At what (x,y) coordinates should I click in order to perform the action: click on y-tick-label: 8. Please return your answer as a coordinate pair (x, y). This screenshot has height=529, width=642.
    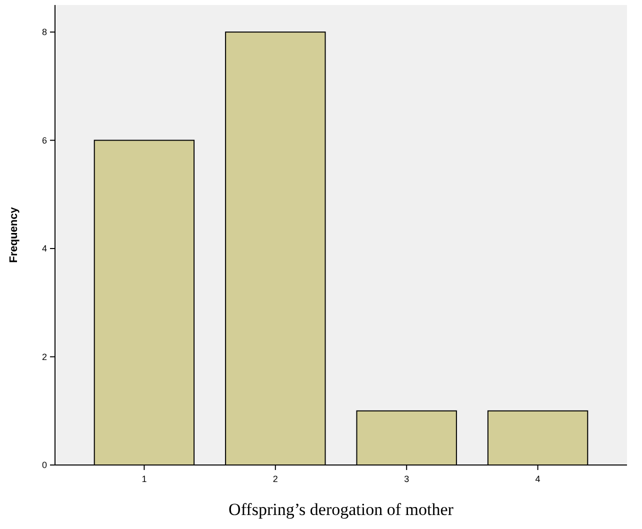
    Looking at the image, I should click on (44, 32).